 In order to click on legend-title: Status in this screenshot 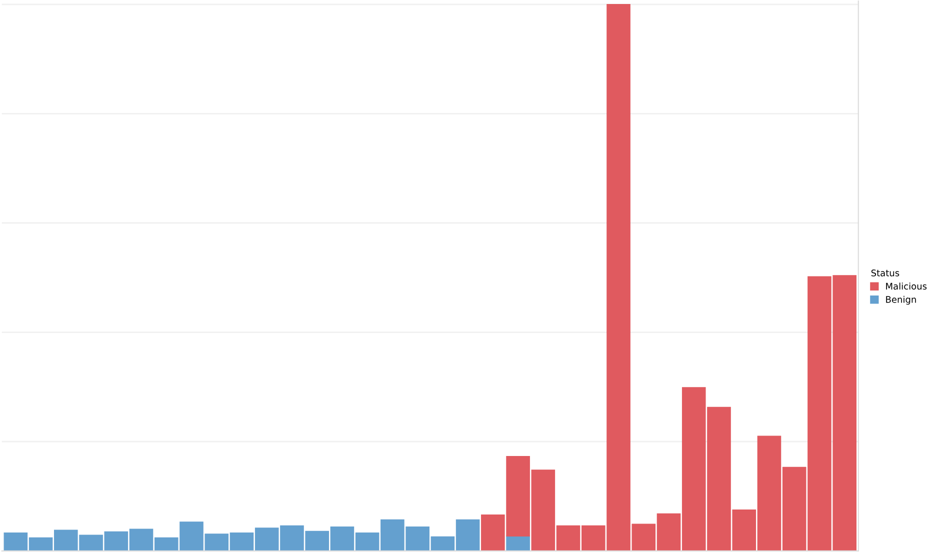, I will do `click(885, 273)`.